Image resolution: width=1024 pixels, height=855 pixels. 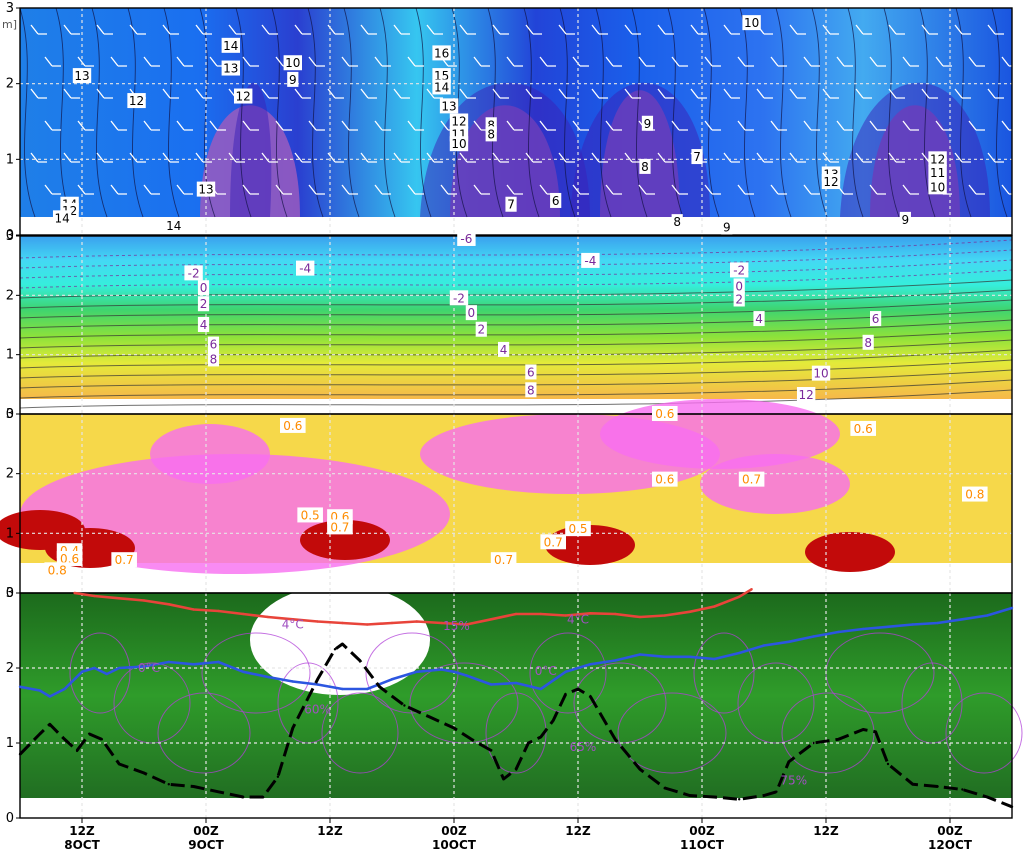 I want to click on x-tick-date-label: 9OCT, so click(x=206, y=845).